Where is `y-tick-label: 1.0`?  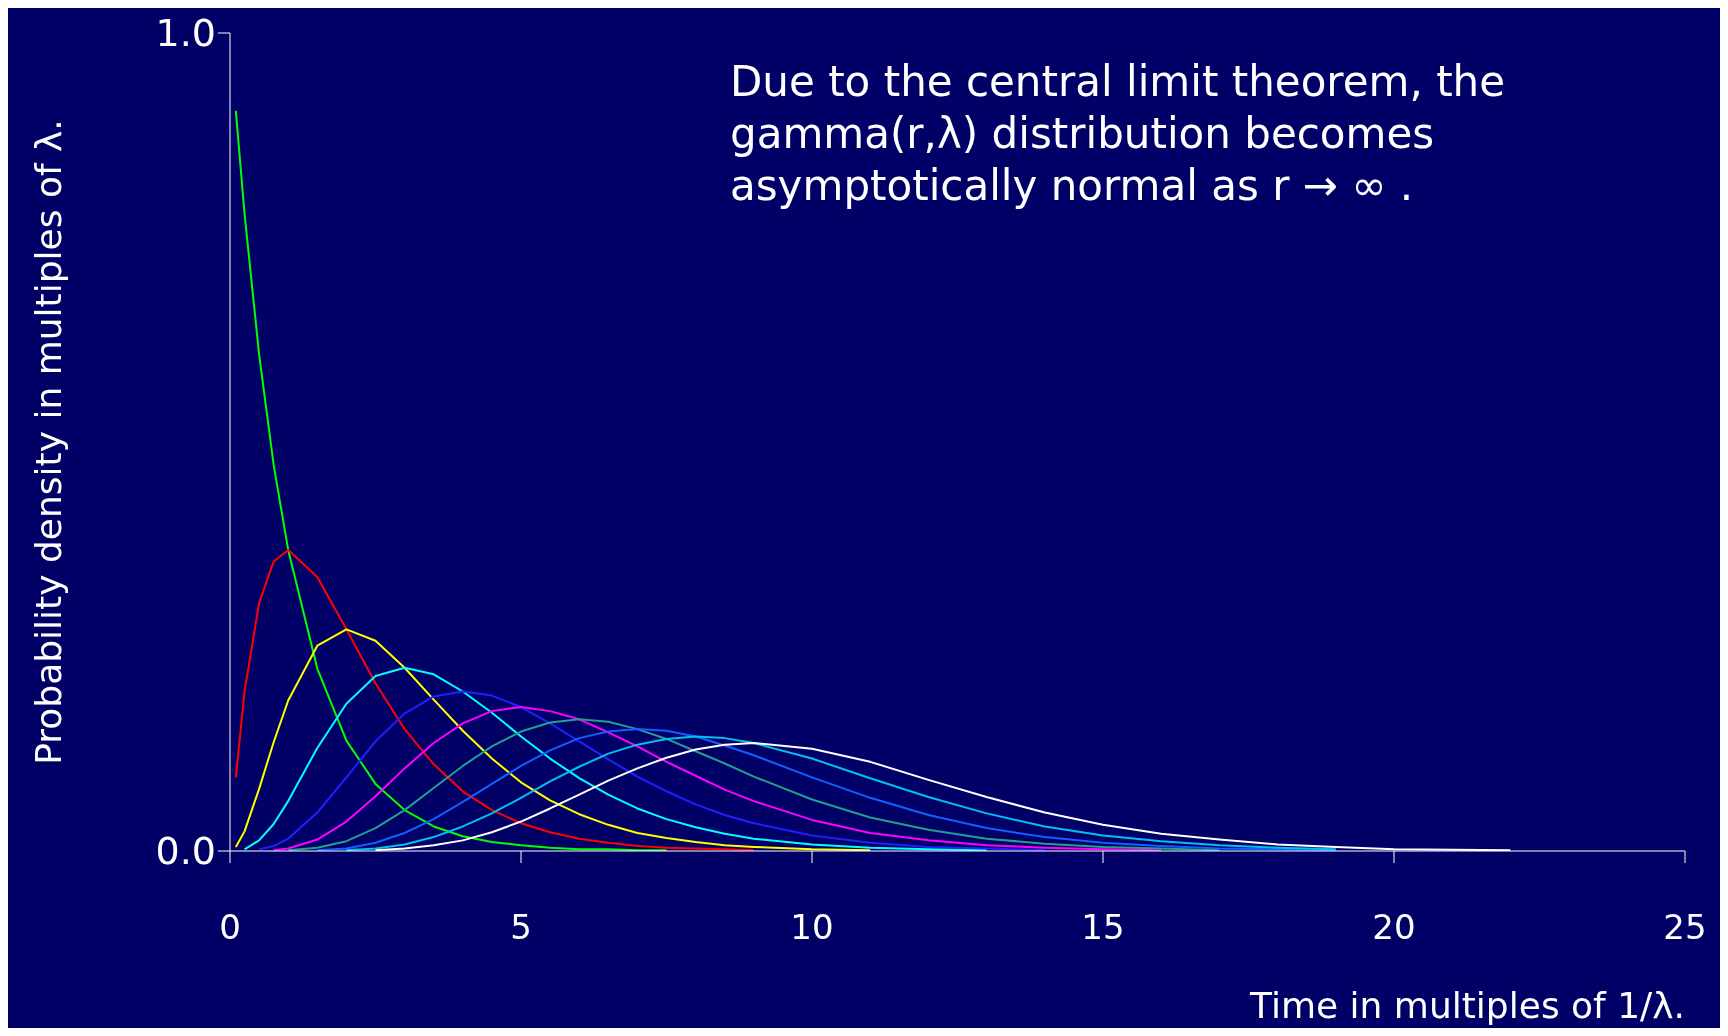 y-tick-label: 1.0 is located at coordinates (185, 33).